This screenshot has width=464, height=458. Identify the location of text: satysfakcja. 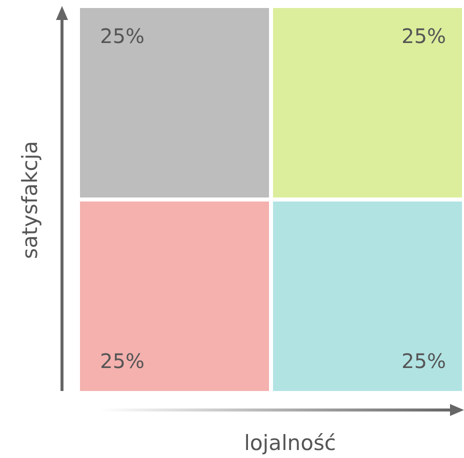
(30, 200).